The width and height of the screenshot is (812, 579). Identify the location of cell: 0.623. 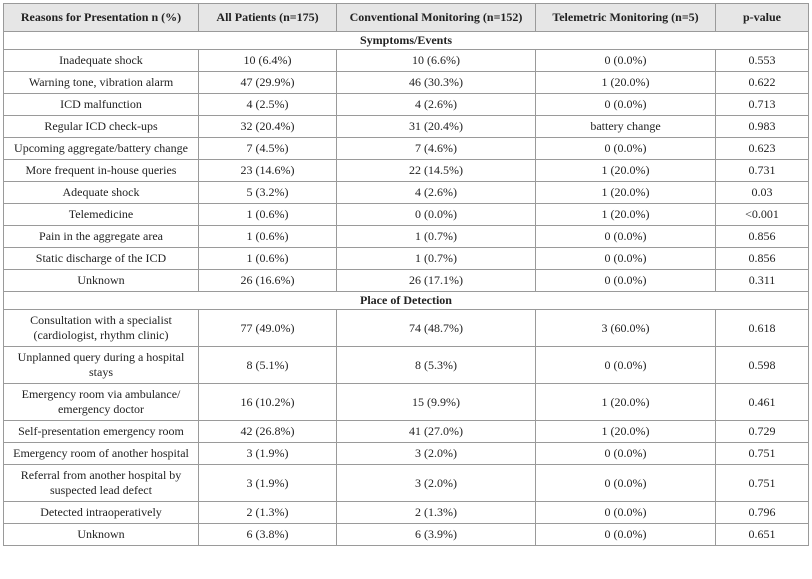
(762, 148).